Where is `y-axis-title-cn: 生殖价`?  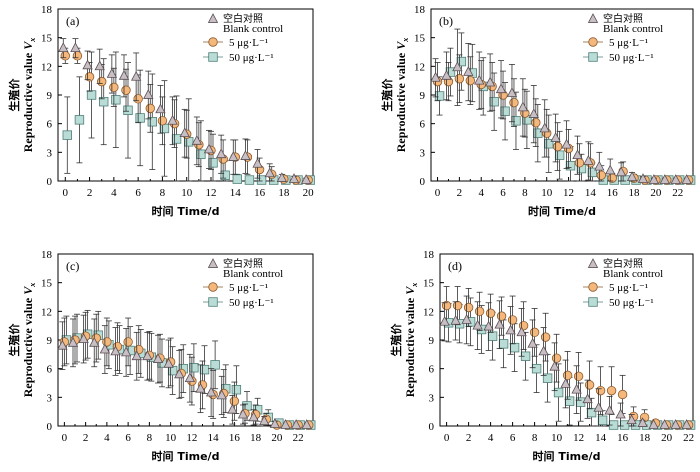 y-axis-title-cn: 生殖价 is located at coordinates (14, 340).